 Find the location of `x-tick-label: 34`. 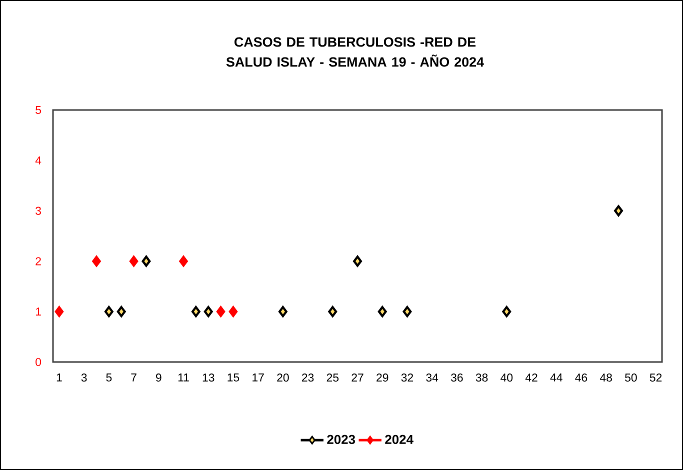

x-tick-label: 34 is located at coordinates (432, 378).